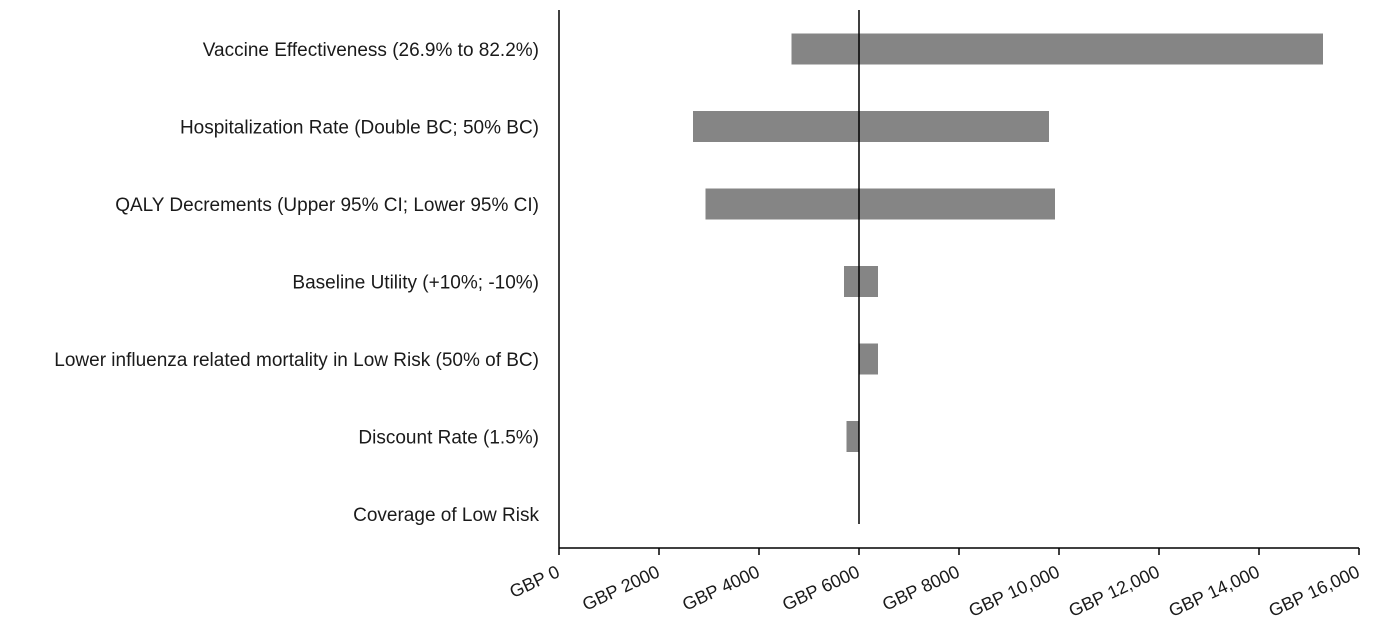 The width and height of the screenshot is (1378, 641). Describe the element at coordinates (359, 128) in the screenshot. I see `category-label: Hospitalization Rate (Double BC; 50% BC)` at that location.